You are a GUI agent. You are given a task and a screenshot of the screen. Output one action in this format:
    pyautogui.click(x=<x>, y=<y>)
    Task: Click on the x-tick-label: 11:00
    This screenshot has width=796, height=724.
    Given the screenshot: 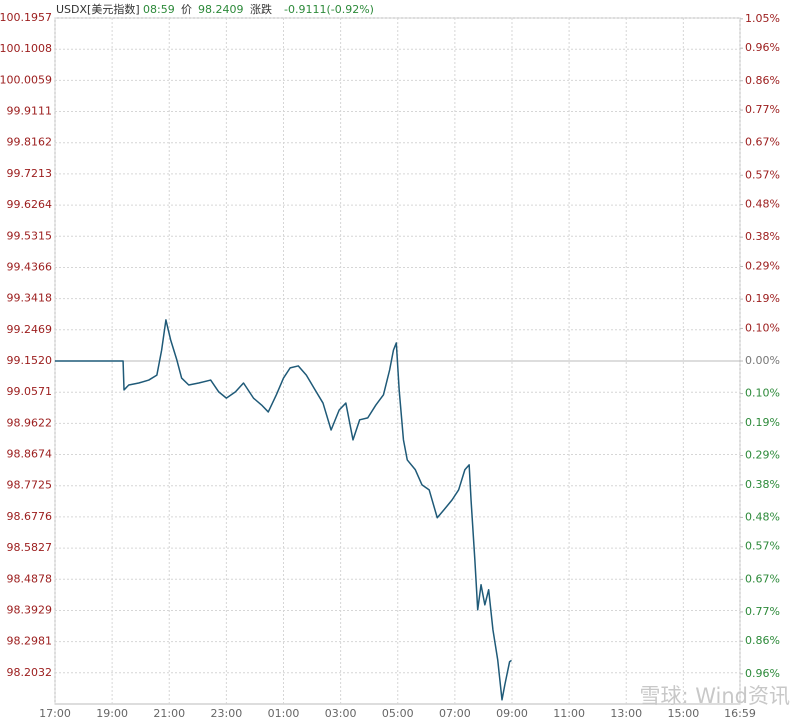 What is the action you would take?
    pyautogui.click(x=569, y=713)
    